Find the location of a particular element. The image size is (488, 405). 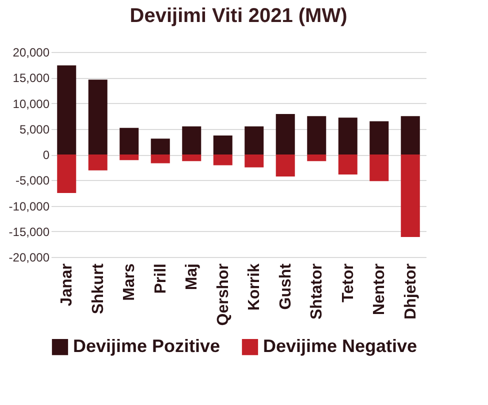

y-tick-label: -5,000 is located at coordinates (32, 181).